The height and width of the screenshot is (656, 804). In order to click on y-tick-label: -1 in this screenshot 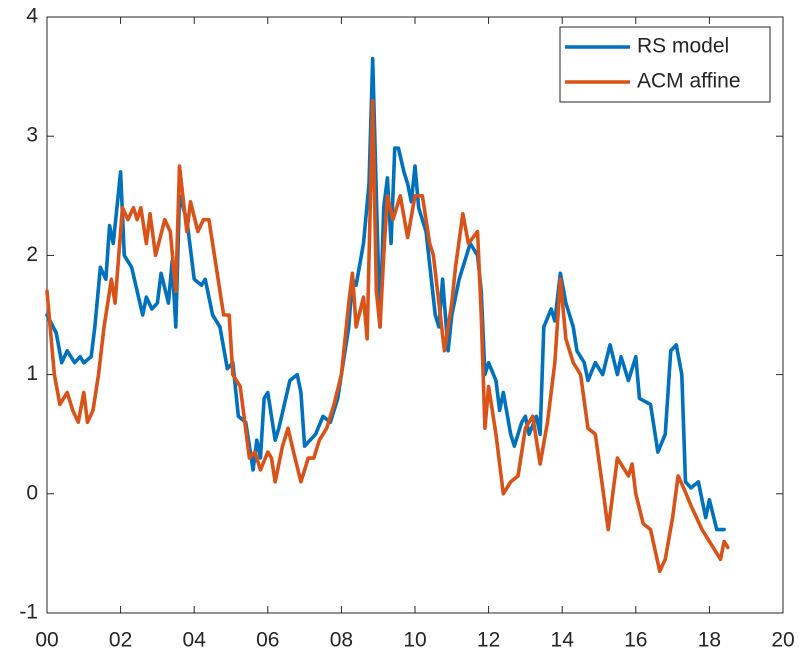, I will do `click(28, 612)`.